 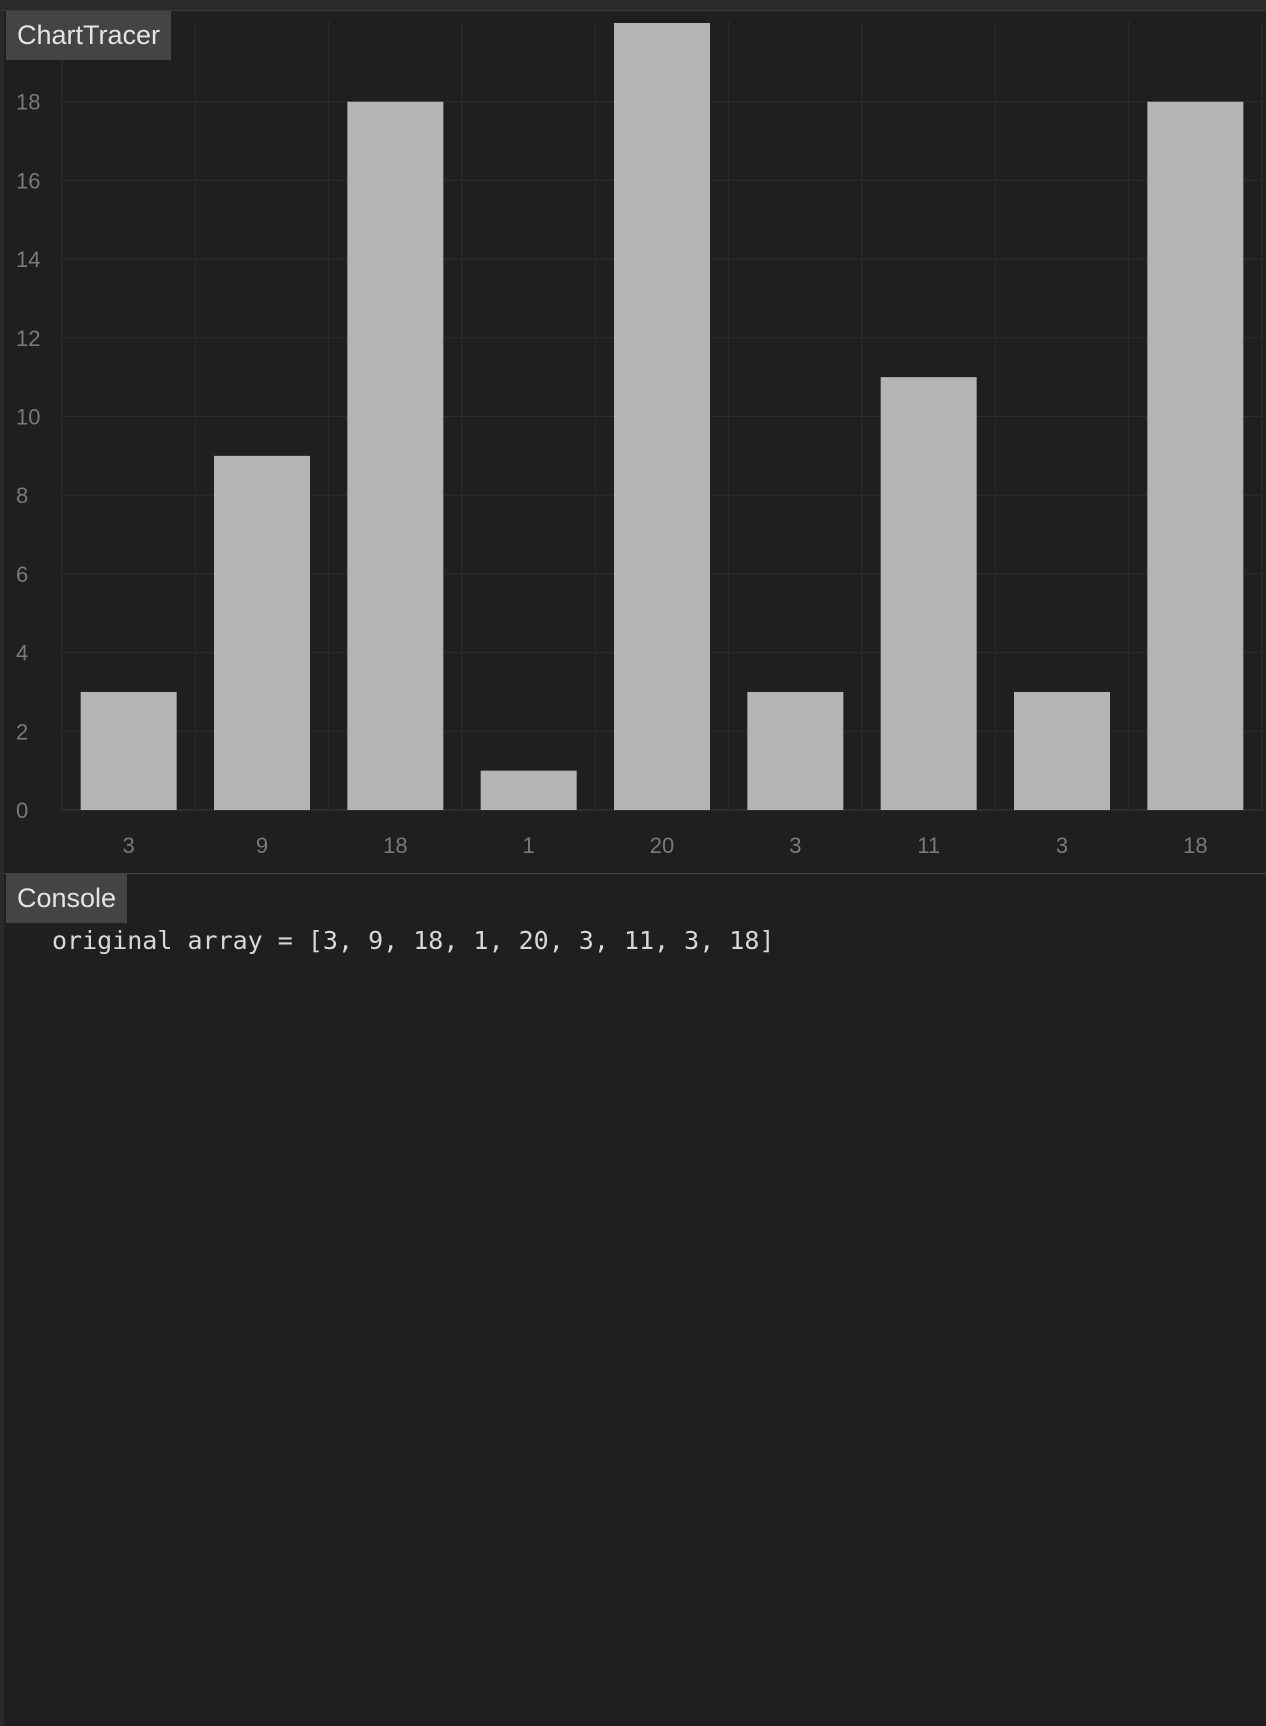 I want to click on x-axis-ticks: 3 9 18 1 20 3 11 3 18, so click(x=665, y=845).